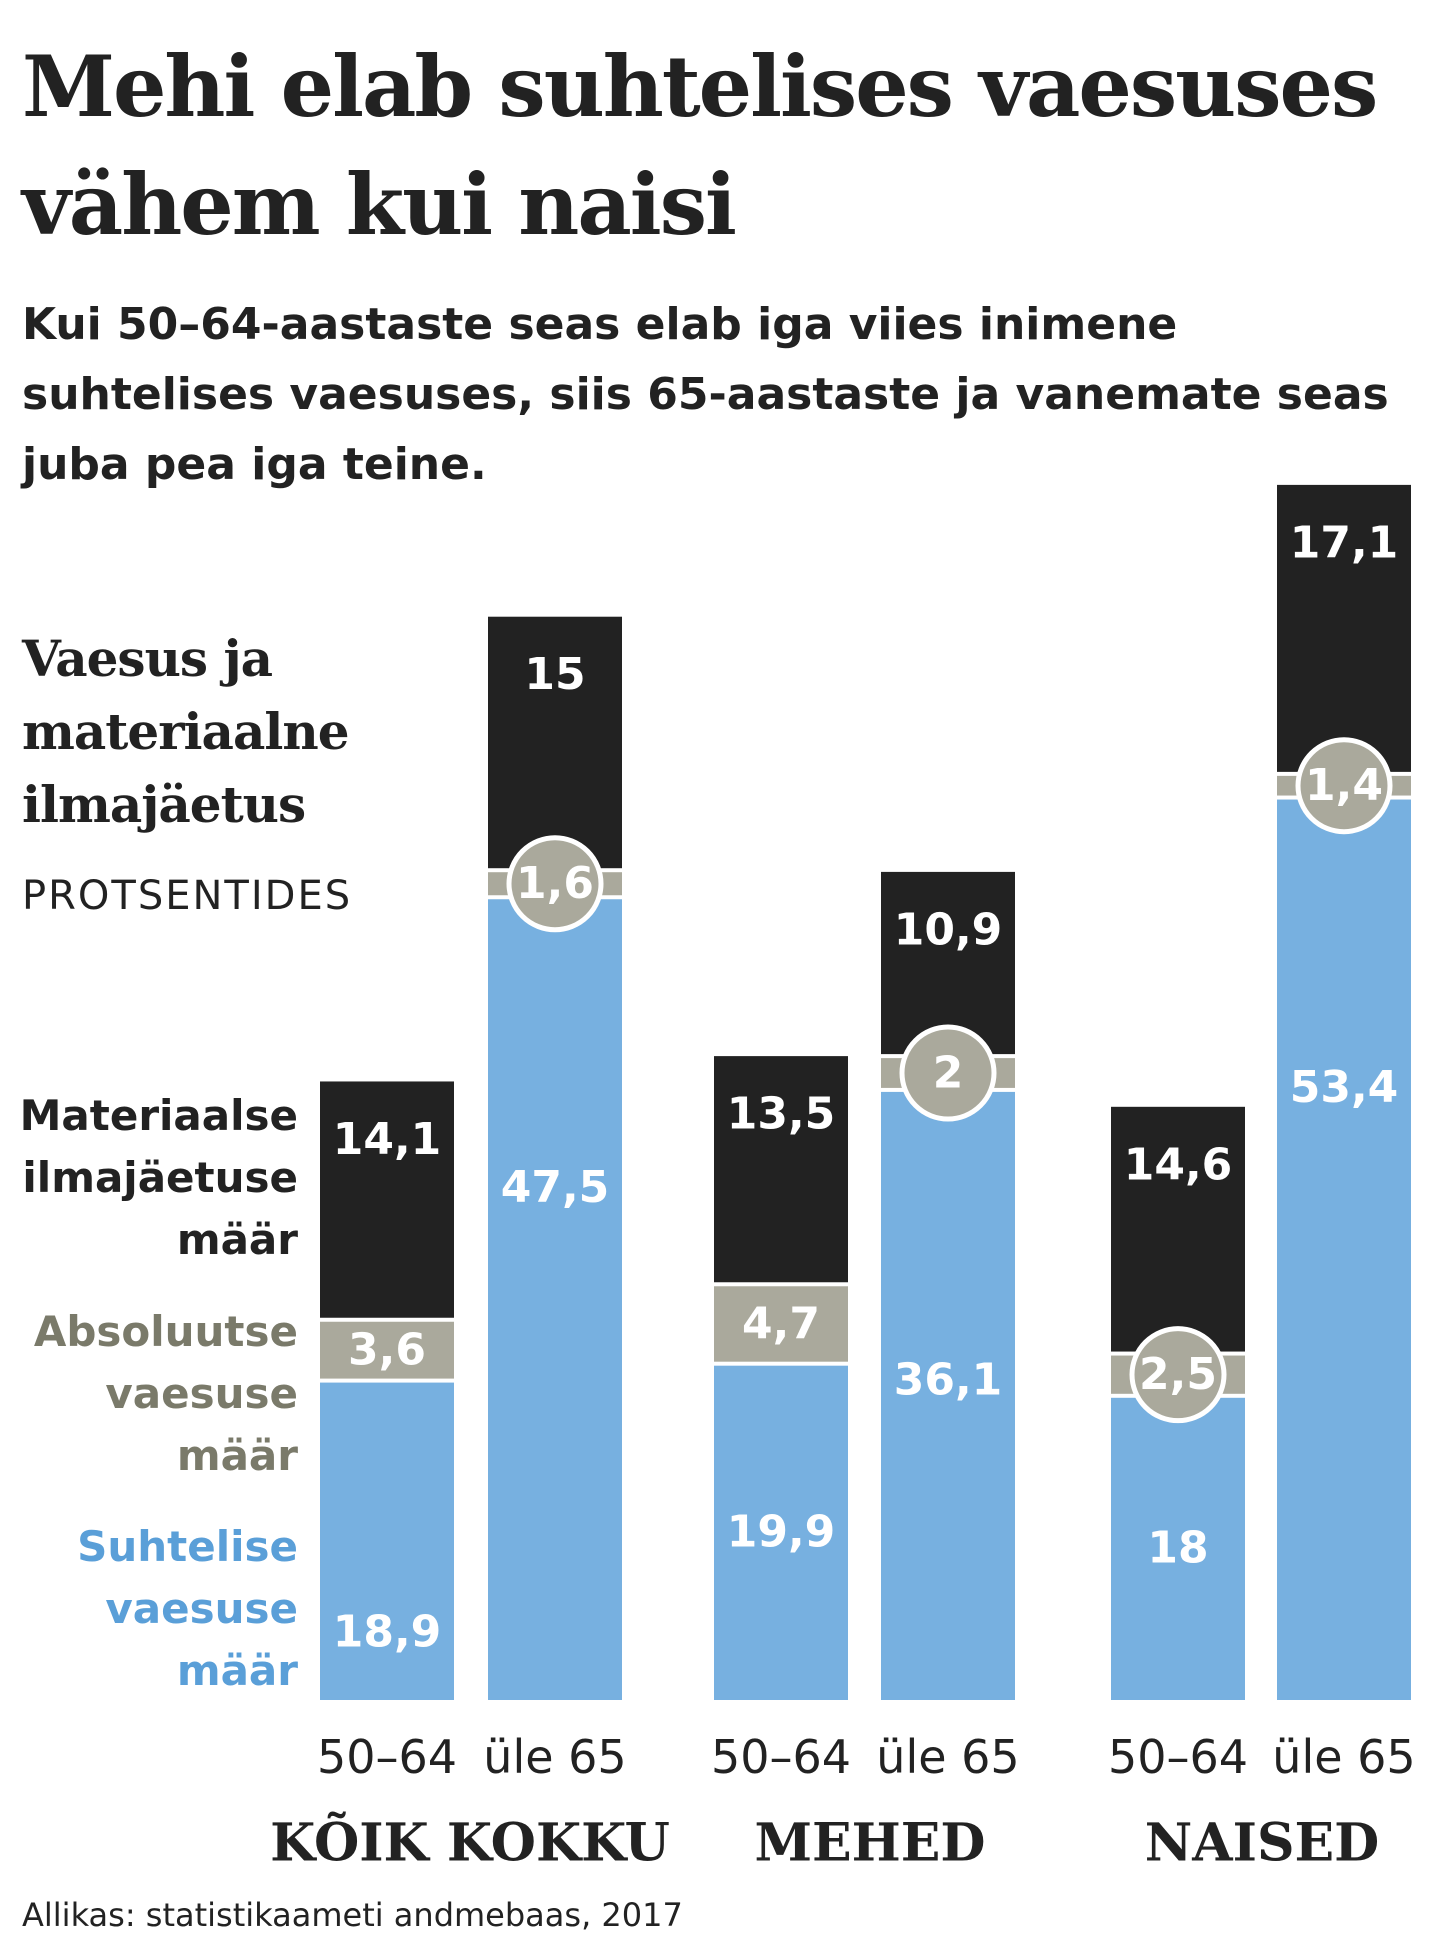 The image size is (1442, 1947). I want to click on category-label-g1-c1: üle 65, so click(947, 1757).